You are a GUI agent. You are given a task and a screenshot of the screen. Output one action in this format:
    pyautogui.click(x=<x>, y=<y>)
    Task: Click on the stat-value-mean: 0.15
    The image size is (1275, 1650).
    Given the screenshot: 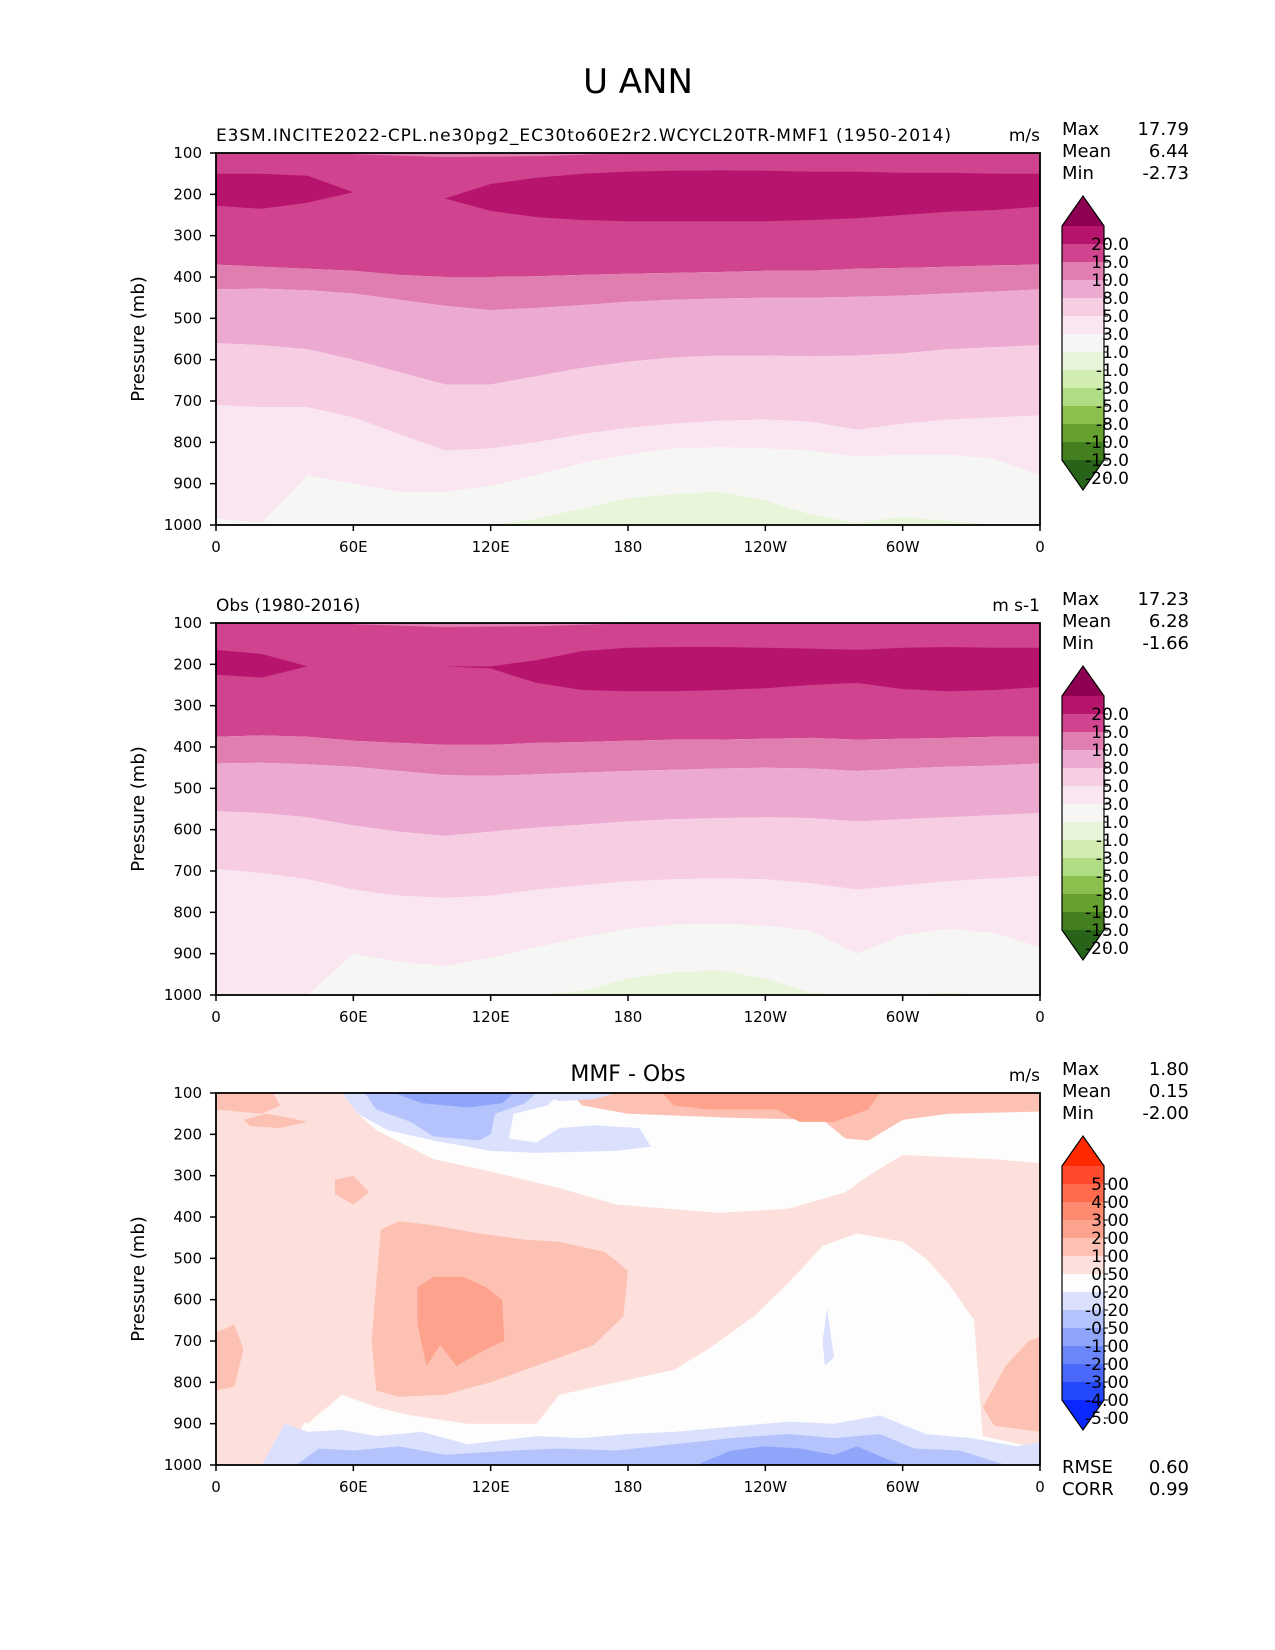 What is the action you would take?
    pyautogui.click(x=1169, y=1091)
    